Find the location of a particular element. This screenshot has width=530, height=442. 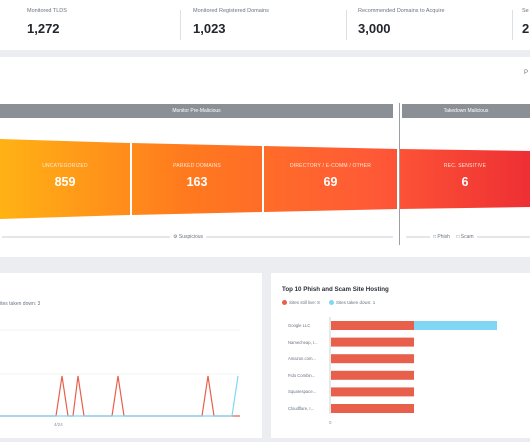

legend-live-label: Sites still live: 8 is located at coordinates (304, 302).